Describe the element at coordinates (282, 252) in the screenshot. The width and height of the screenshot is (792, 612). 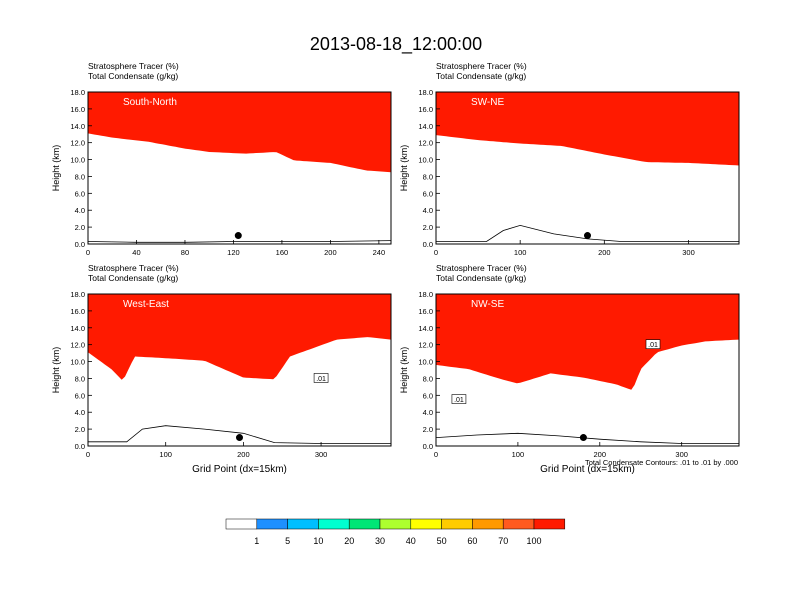
I see `x-tick-label: 160` at that location.